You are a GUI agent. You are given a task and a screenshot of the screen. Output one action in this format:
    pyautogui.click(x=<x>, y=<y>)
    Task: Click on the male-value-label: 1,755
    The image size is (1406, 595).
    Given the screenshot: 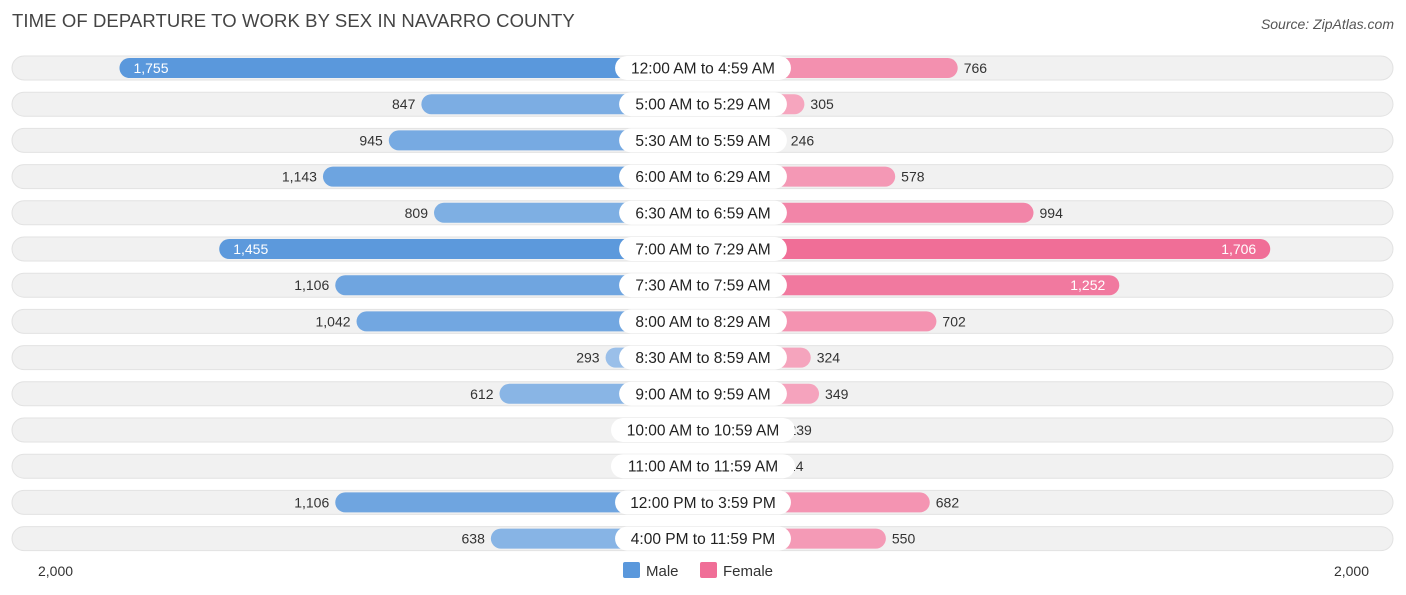 What is the action you would take?
    pyautogui.click(x=150, y=68)
    